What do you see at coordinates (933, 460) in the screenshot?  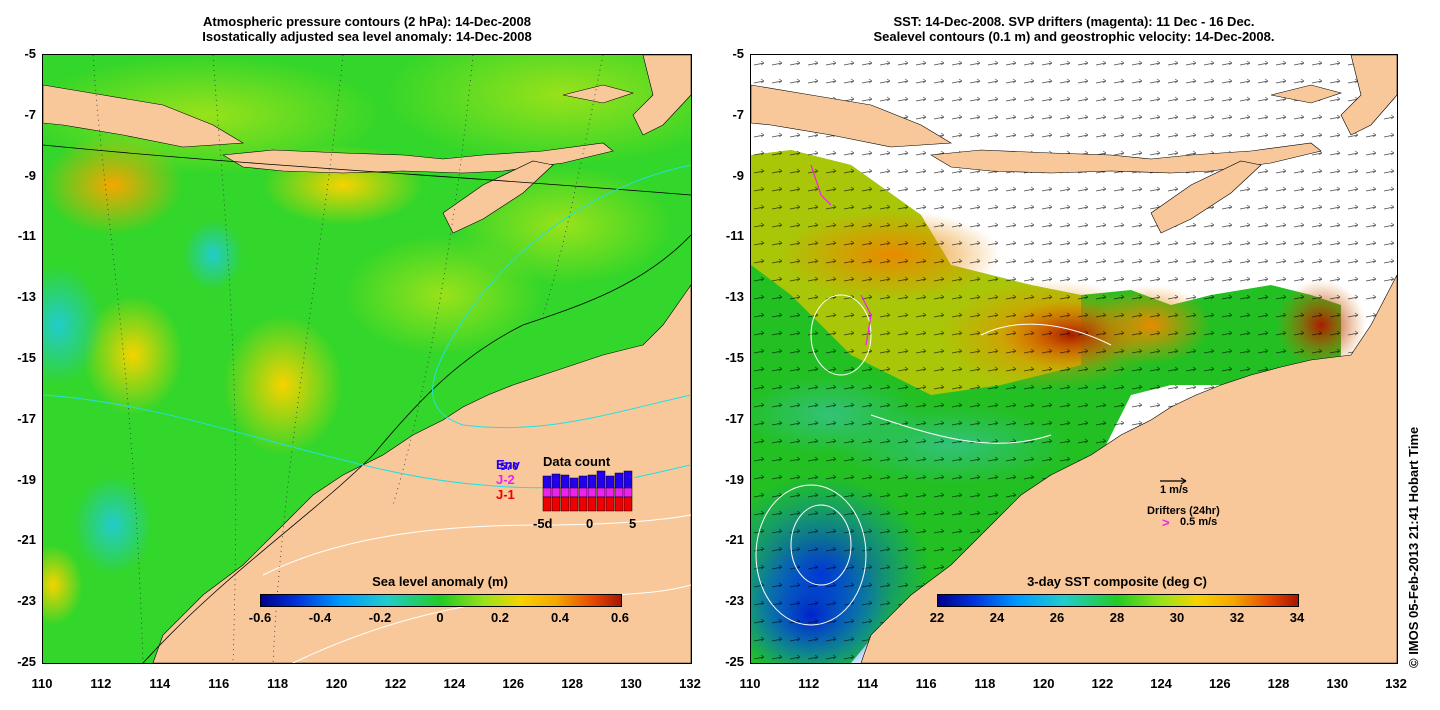 I see `sealevel-contours` at bounding box center [933, 460].